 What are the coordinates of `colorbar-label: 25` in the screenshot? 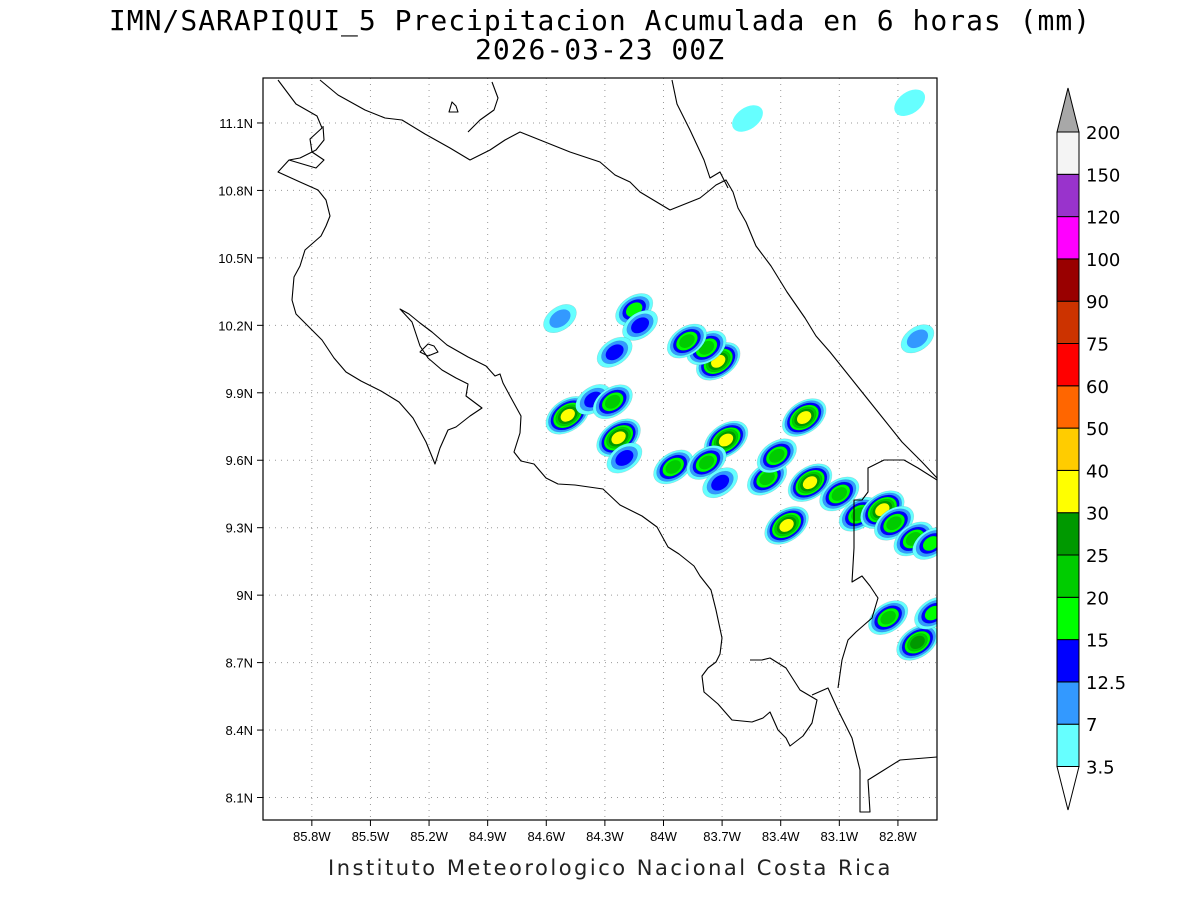 It's located at (1097, 556).